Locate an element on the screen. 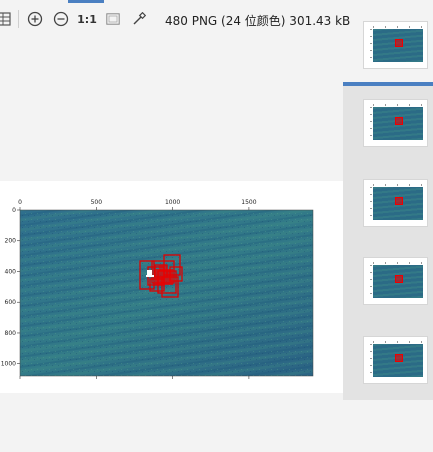  x-tick-label: 0 is located at coordinates (20, 202).